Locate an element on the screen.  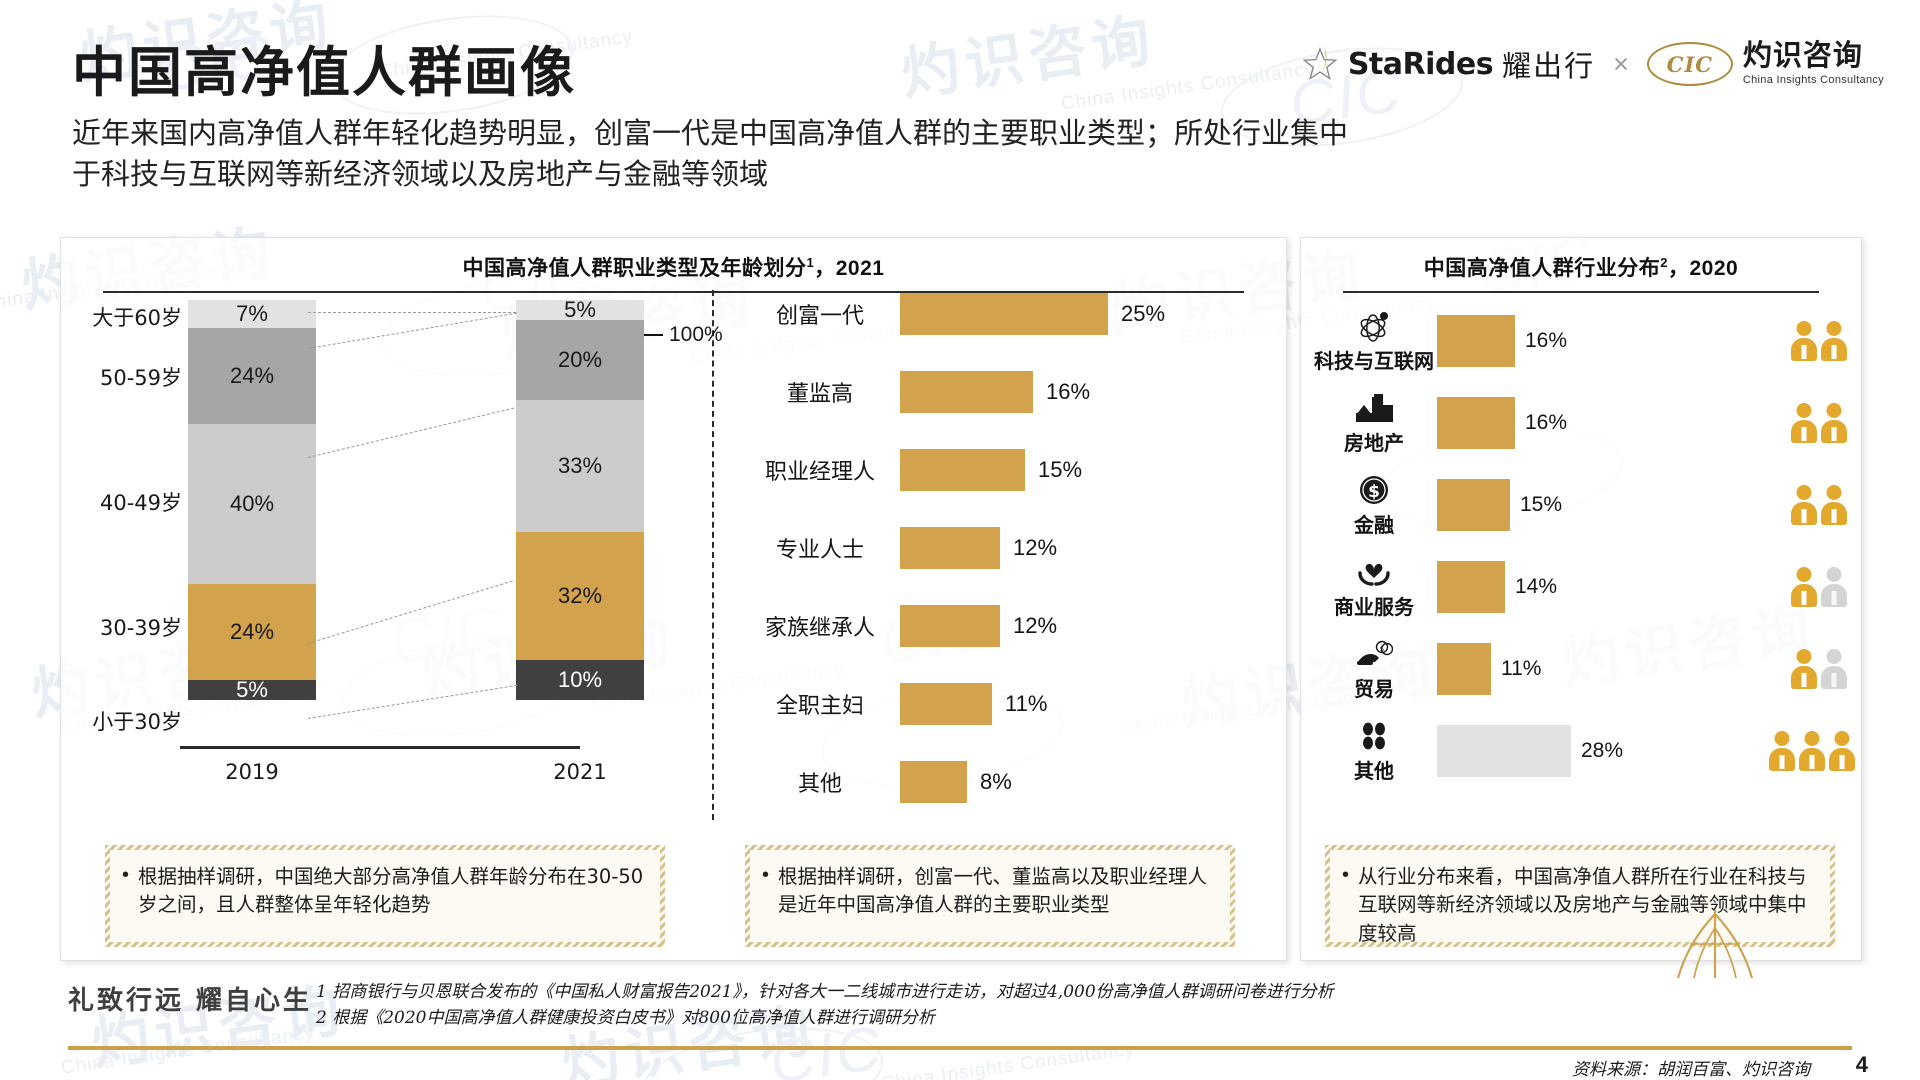
chart-axis-line is located at coordinates (380, 747).